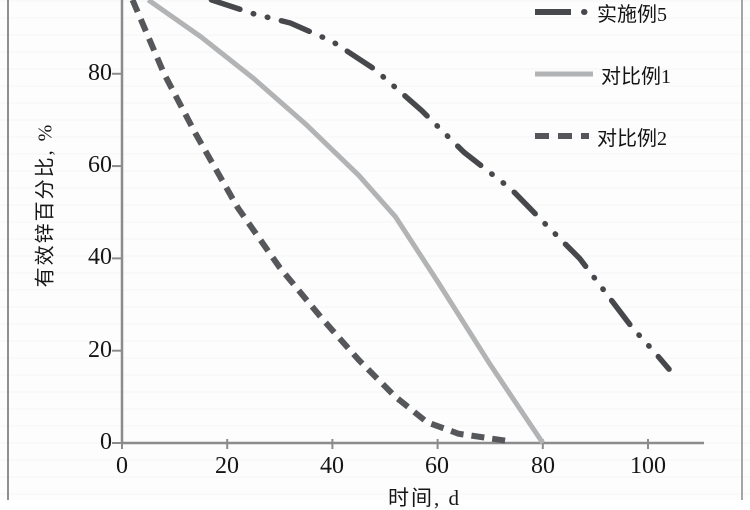 Image resolution: width=750 pixels, height=510 pixels. I want to click on y-tick-label-40: 40, so click(100, 257).